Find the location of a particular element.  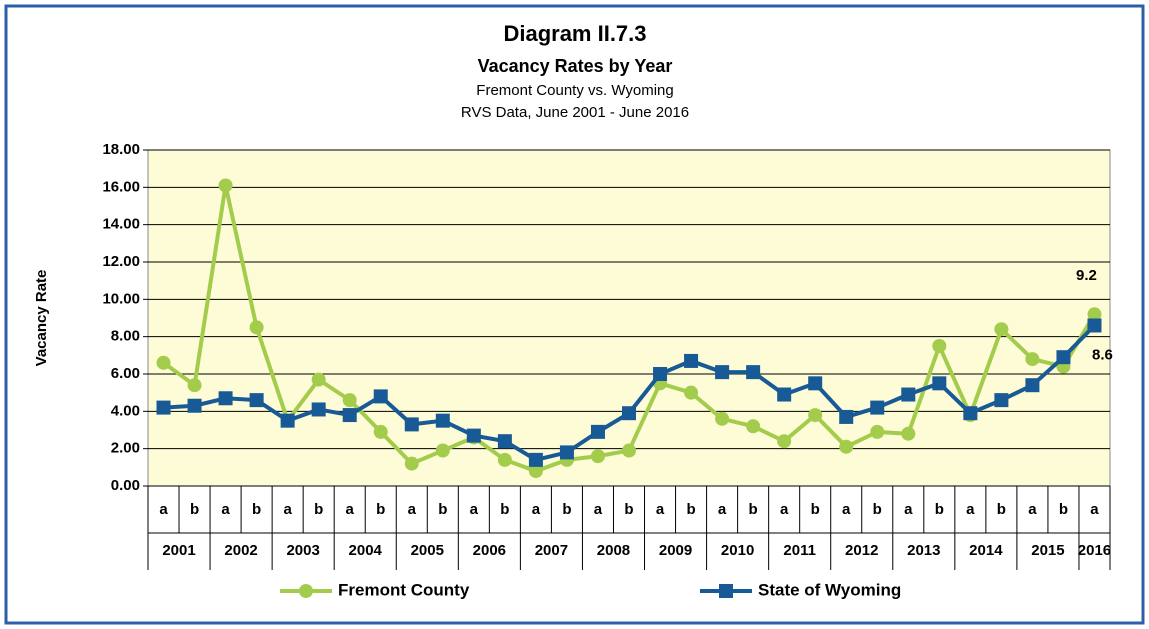

y-axis-label: Vacancy Rate is located at coordinates (41, 318).